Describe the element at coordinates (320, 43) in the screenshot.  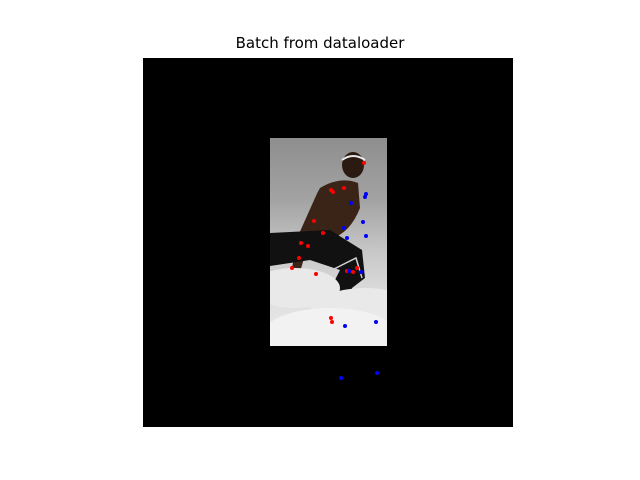
I see `figure-title: Batch from dataloader` at that location.